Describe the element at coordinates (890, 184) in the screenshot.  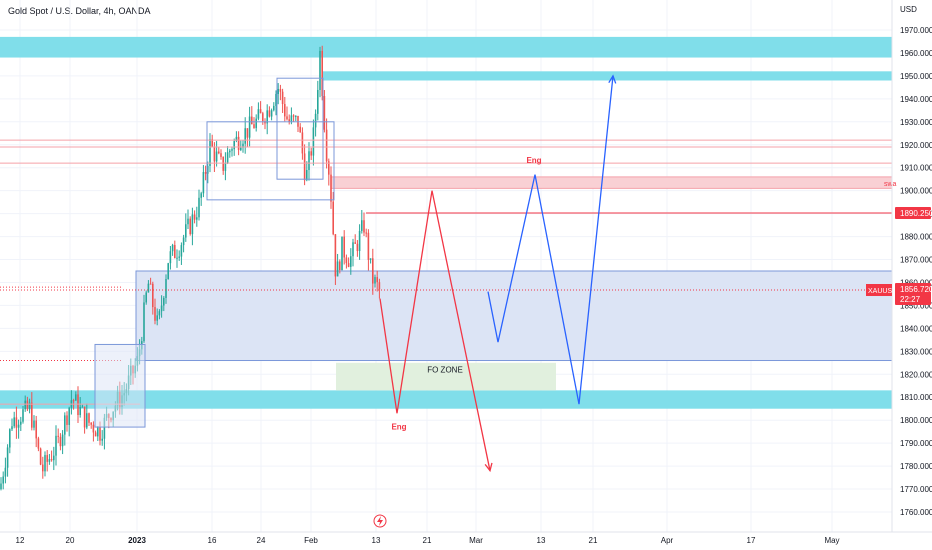
I see `annotation-label: swa` at that location.